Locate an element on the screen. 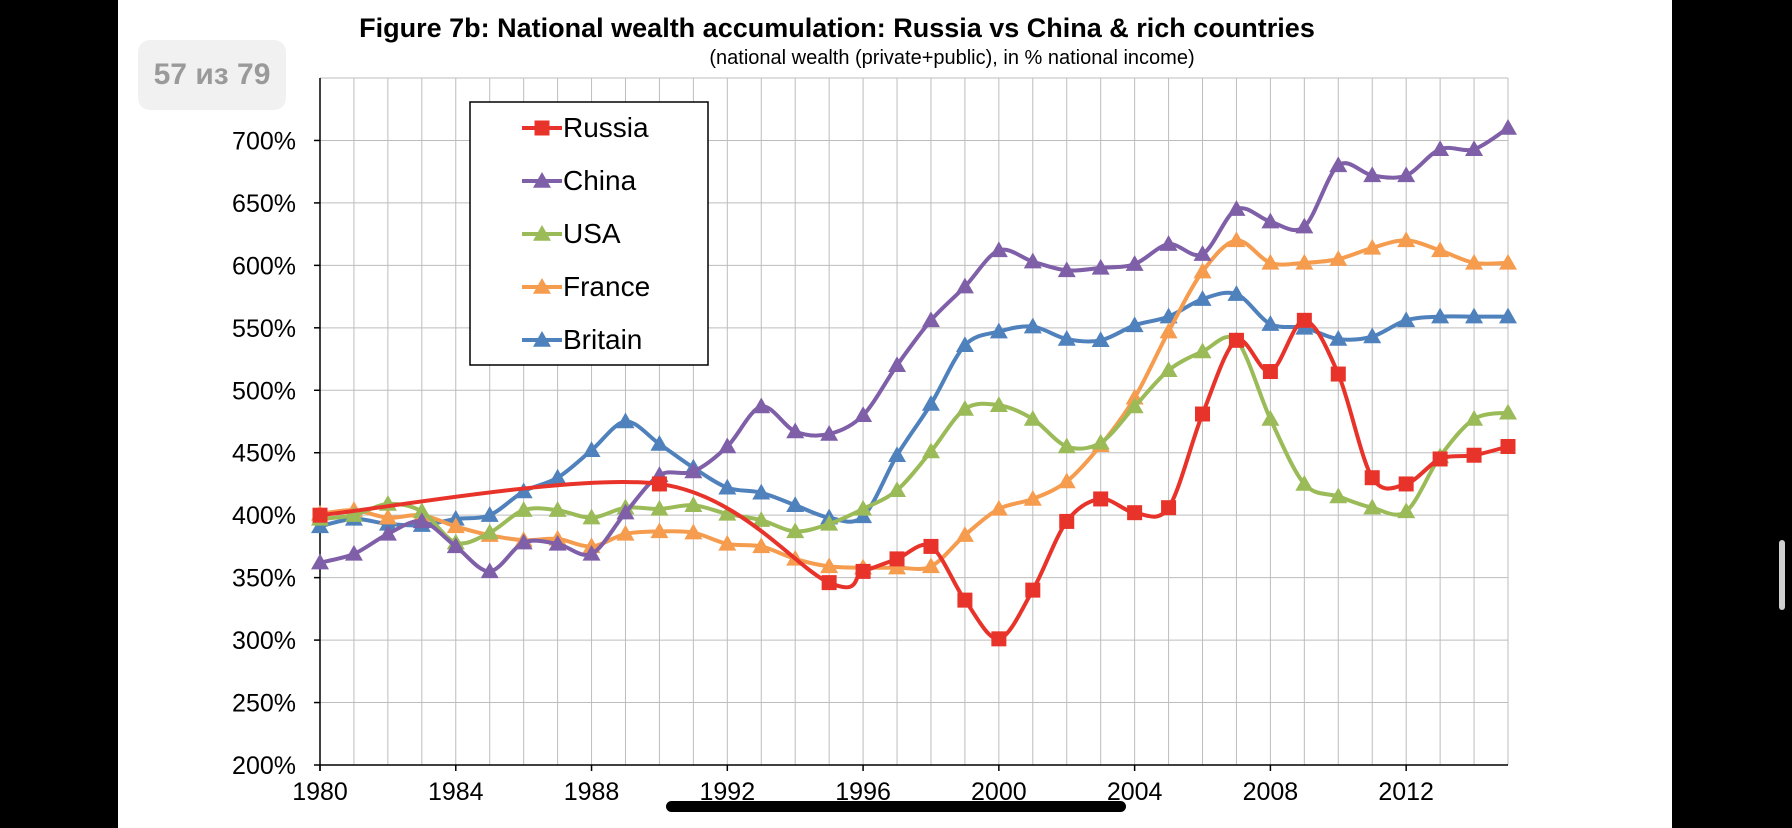  scrollbar-thumb is located at coordinates (1782, 575).